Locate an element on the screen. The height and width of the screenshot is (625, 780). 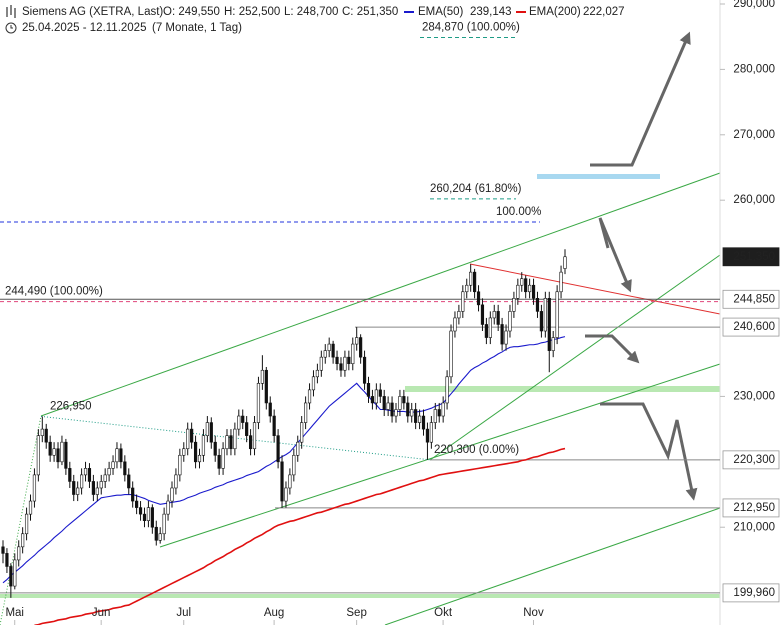
fib-label: 284,870 (100.00%) is located at coordinates (471, 28).